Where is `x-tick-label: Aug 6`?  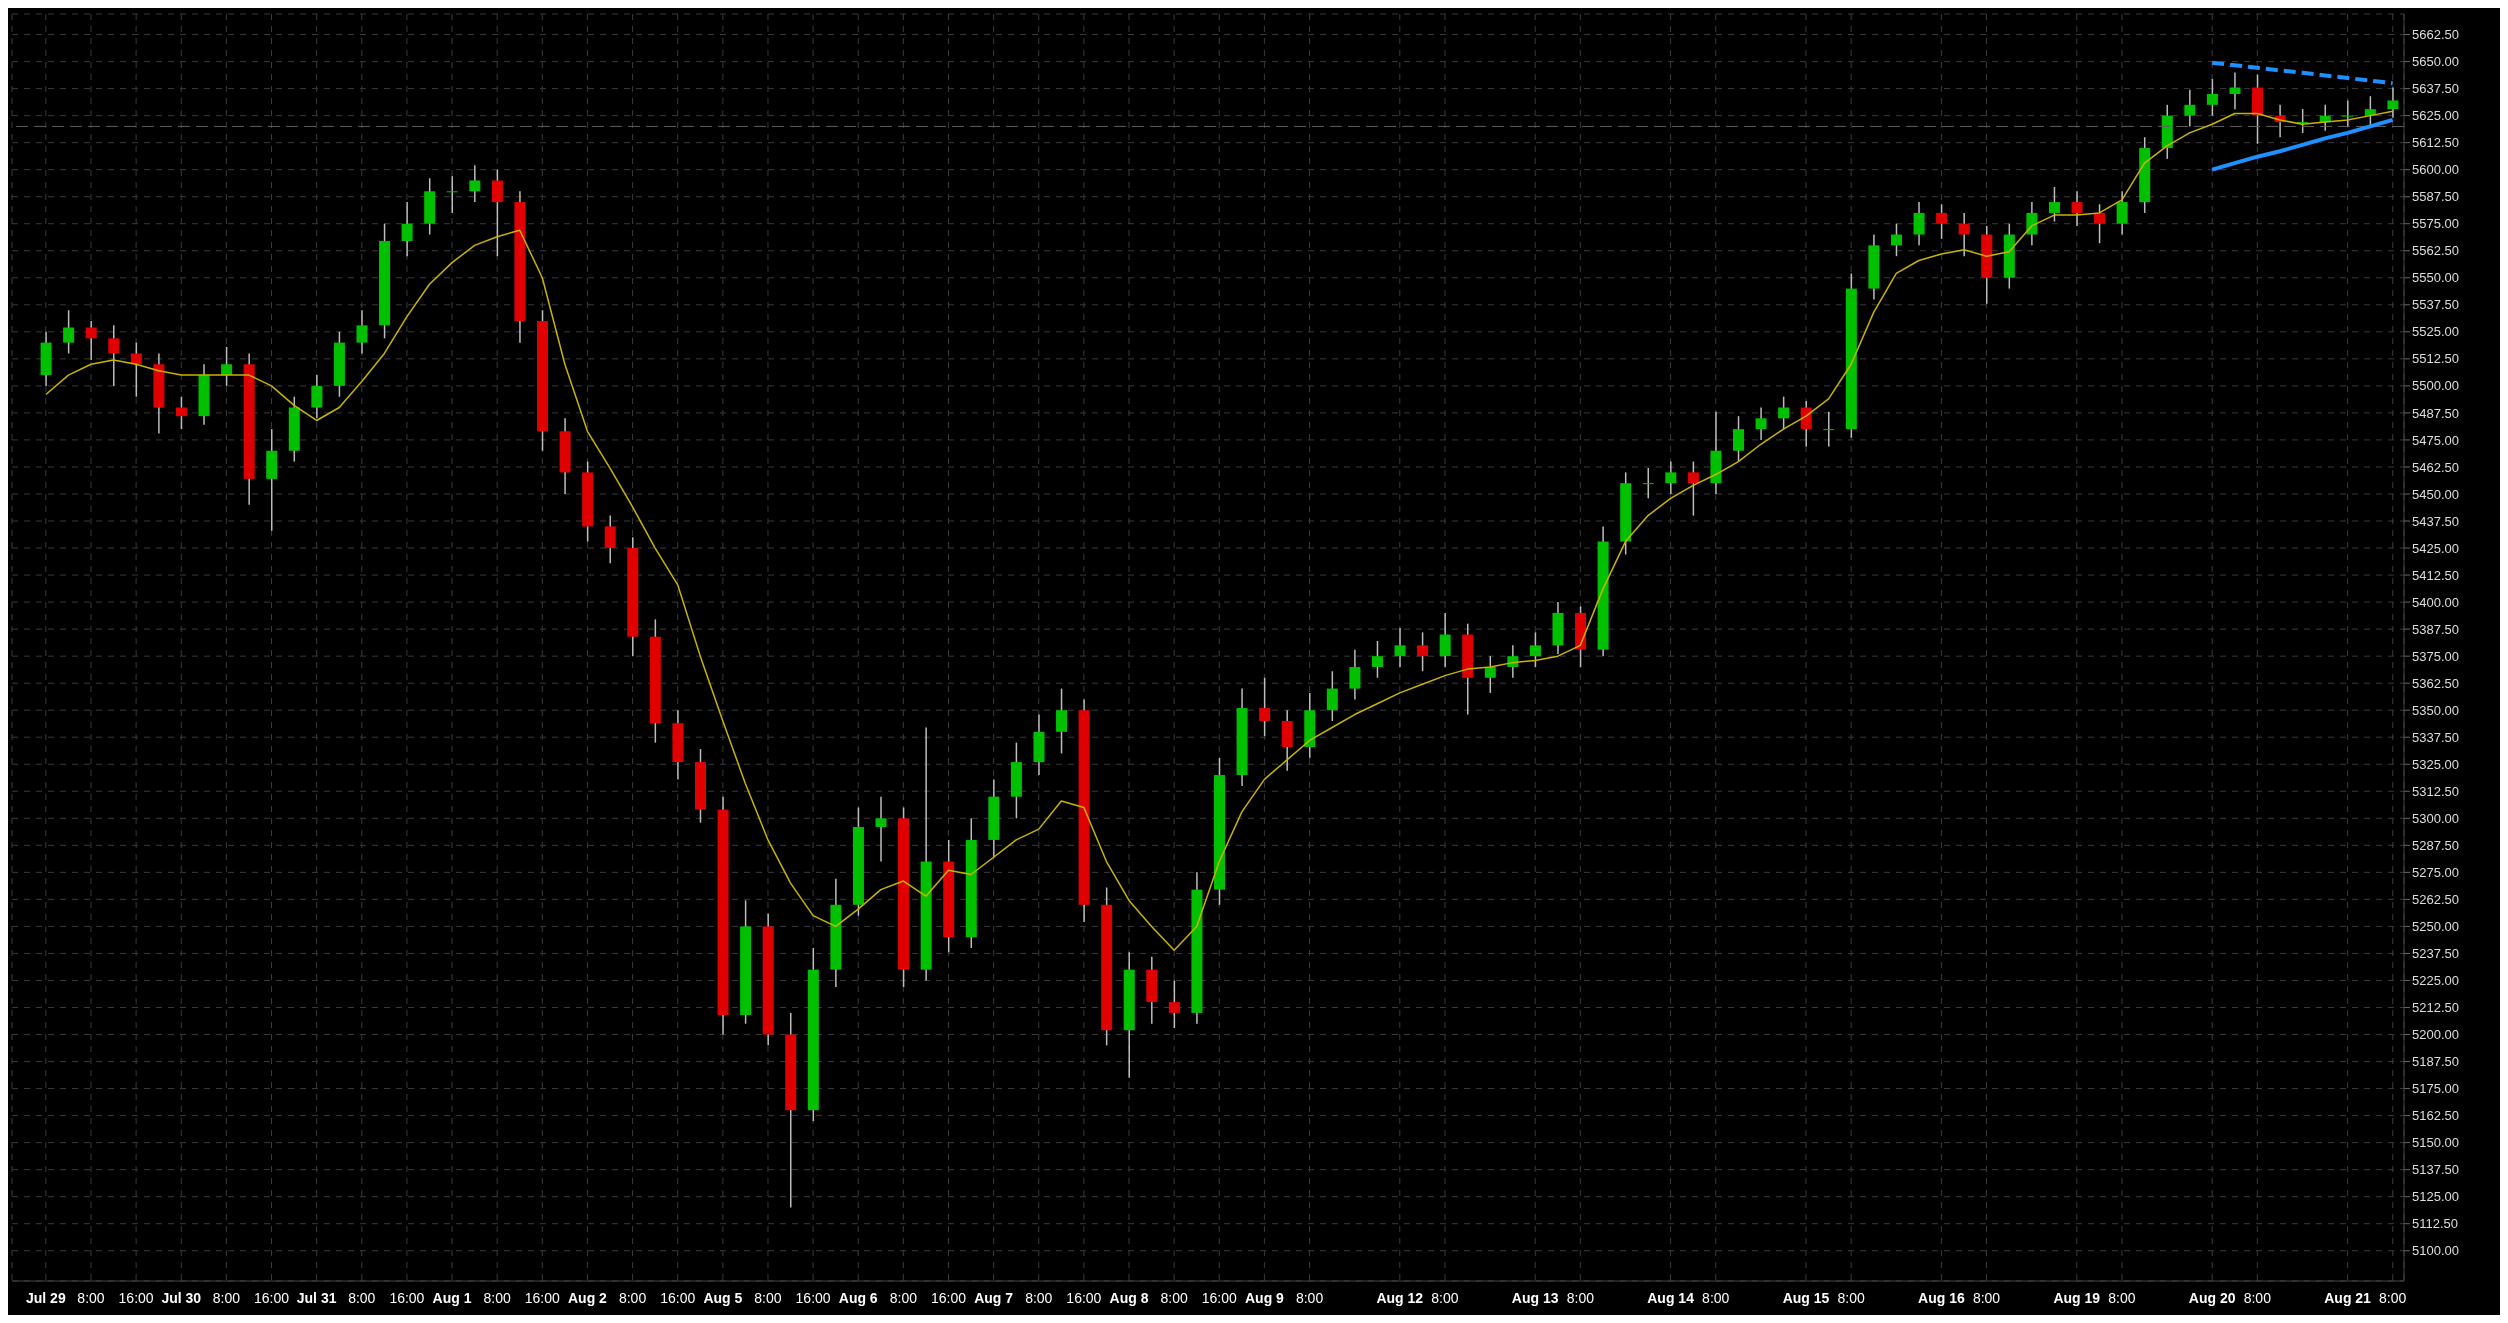
x-tick-label: Aug 6 is located at coordinates (858, 1298).